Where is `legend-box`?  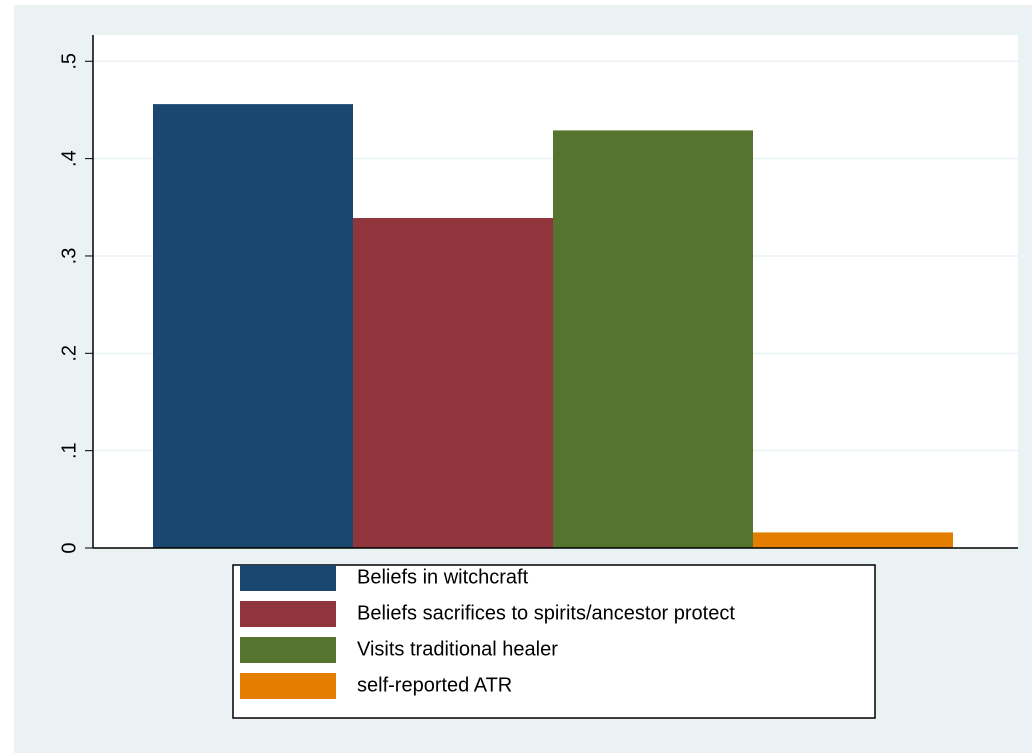 legend-box is located at coordinates (554, 641).